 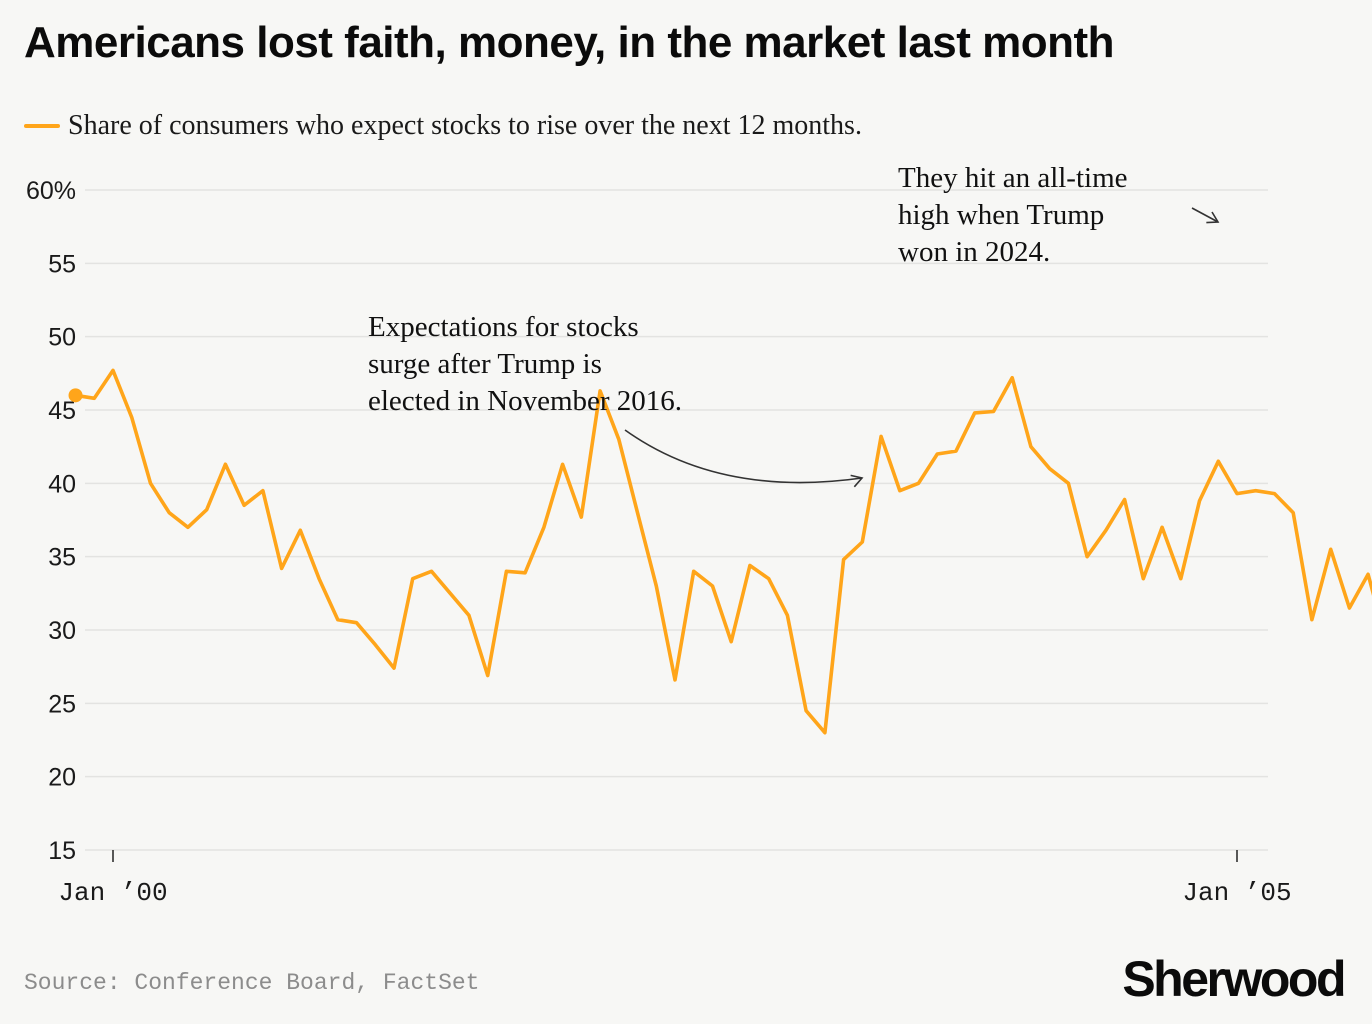 What do you see at coordinates (62, 704) in the screenshot?
I see `y-tick-label: 25` at bounding box center [62, 704].